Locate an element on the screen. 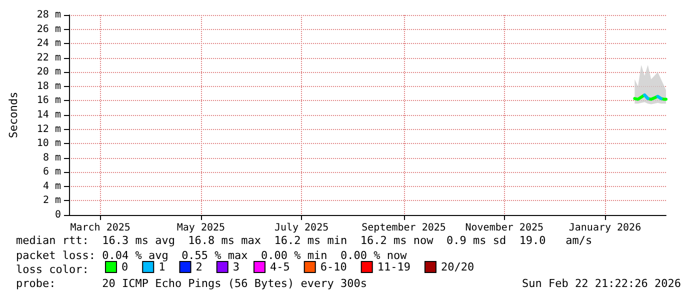  y-tick-label: 8 m is located at coordinates (51, 158).